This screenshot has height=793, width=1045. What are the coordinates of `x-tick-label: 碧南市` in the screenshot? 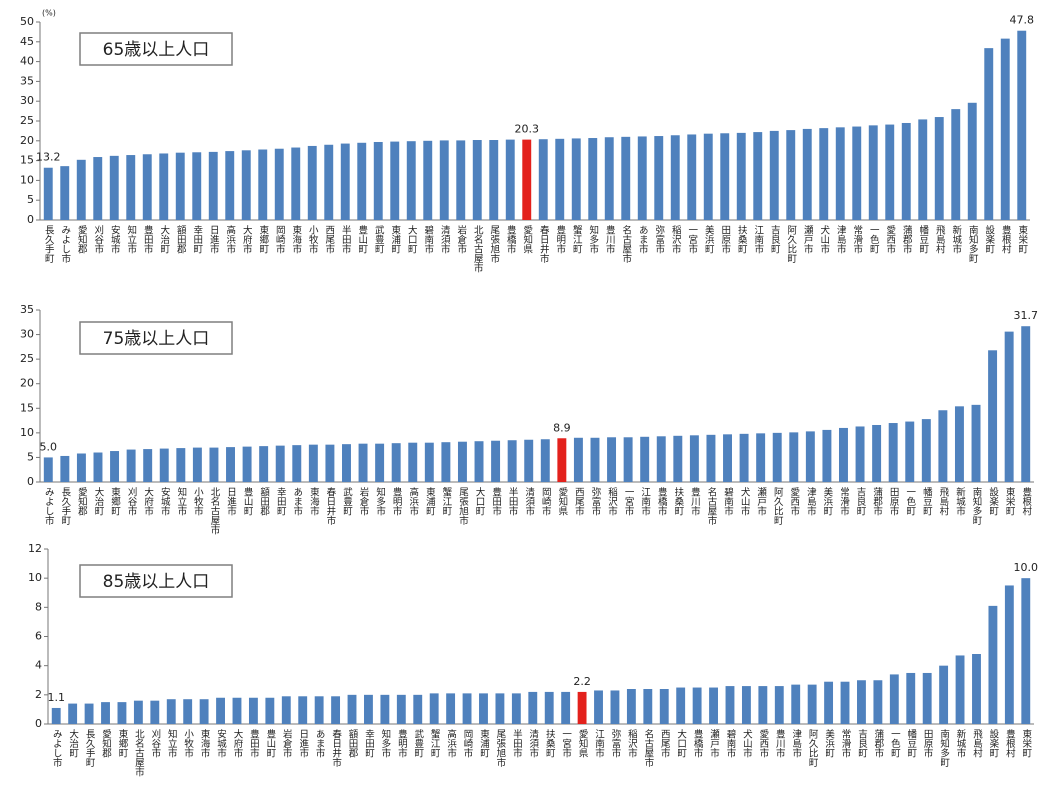 It's located at (428, 239).